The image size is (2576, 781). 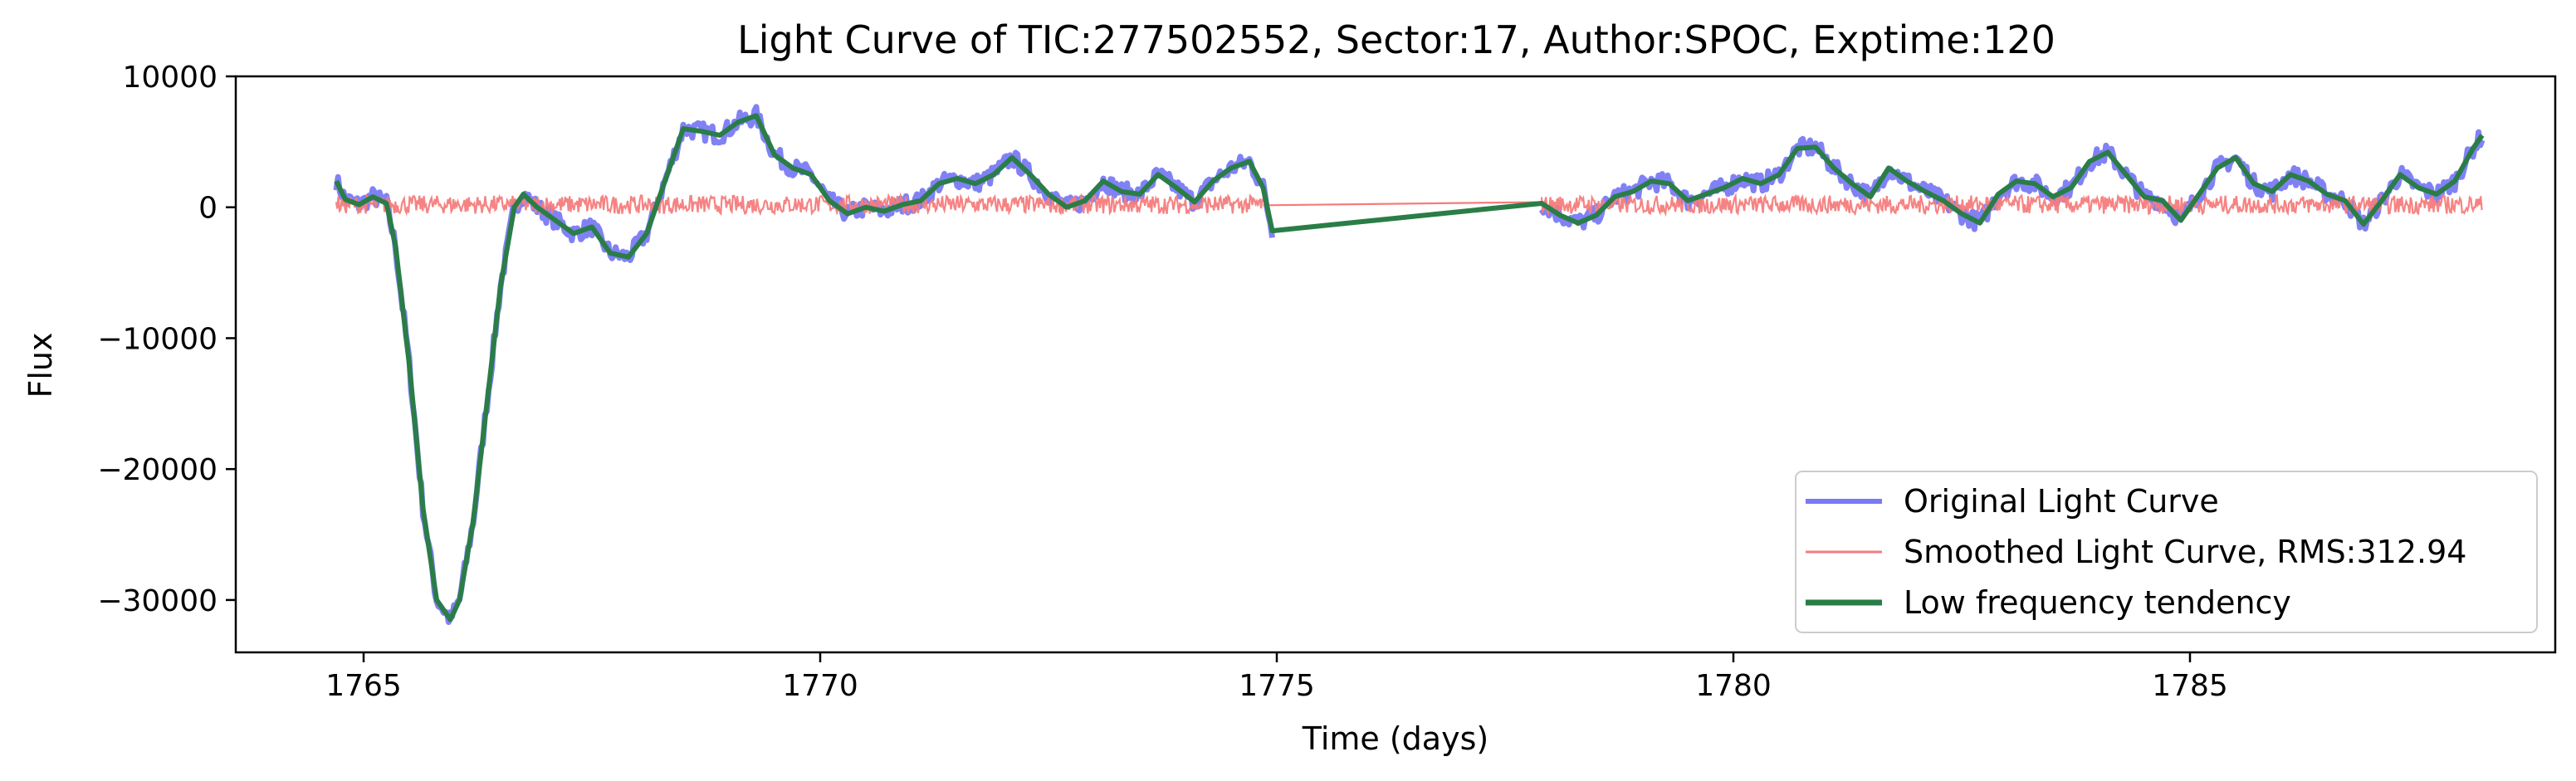 I want to click on x-tick-label: 1780, so click(x=1733, y=686).